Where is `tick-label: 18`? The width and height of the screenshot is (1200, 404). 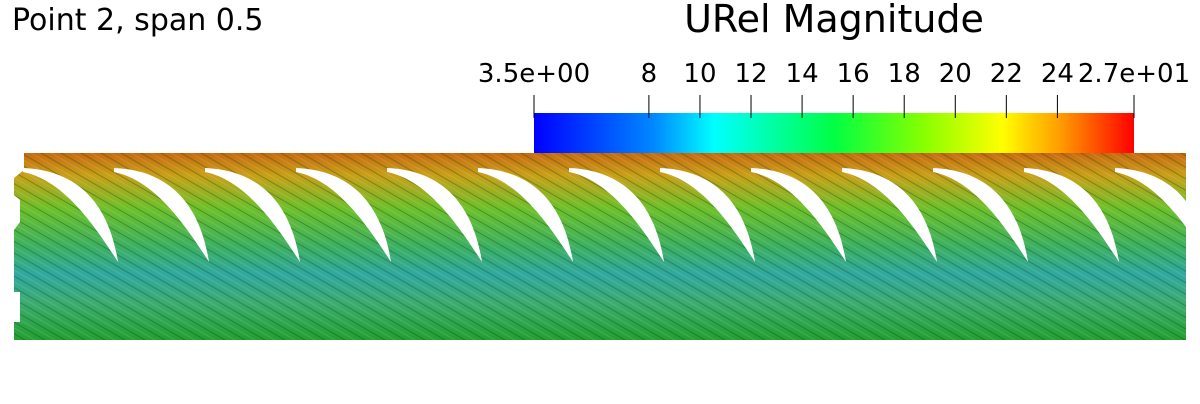
tick-label: 18 is located at coordinates (904, 74).